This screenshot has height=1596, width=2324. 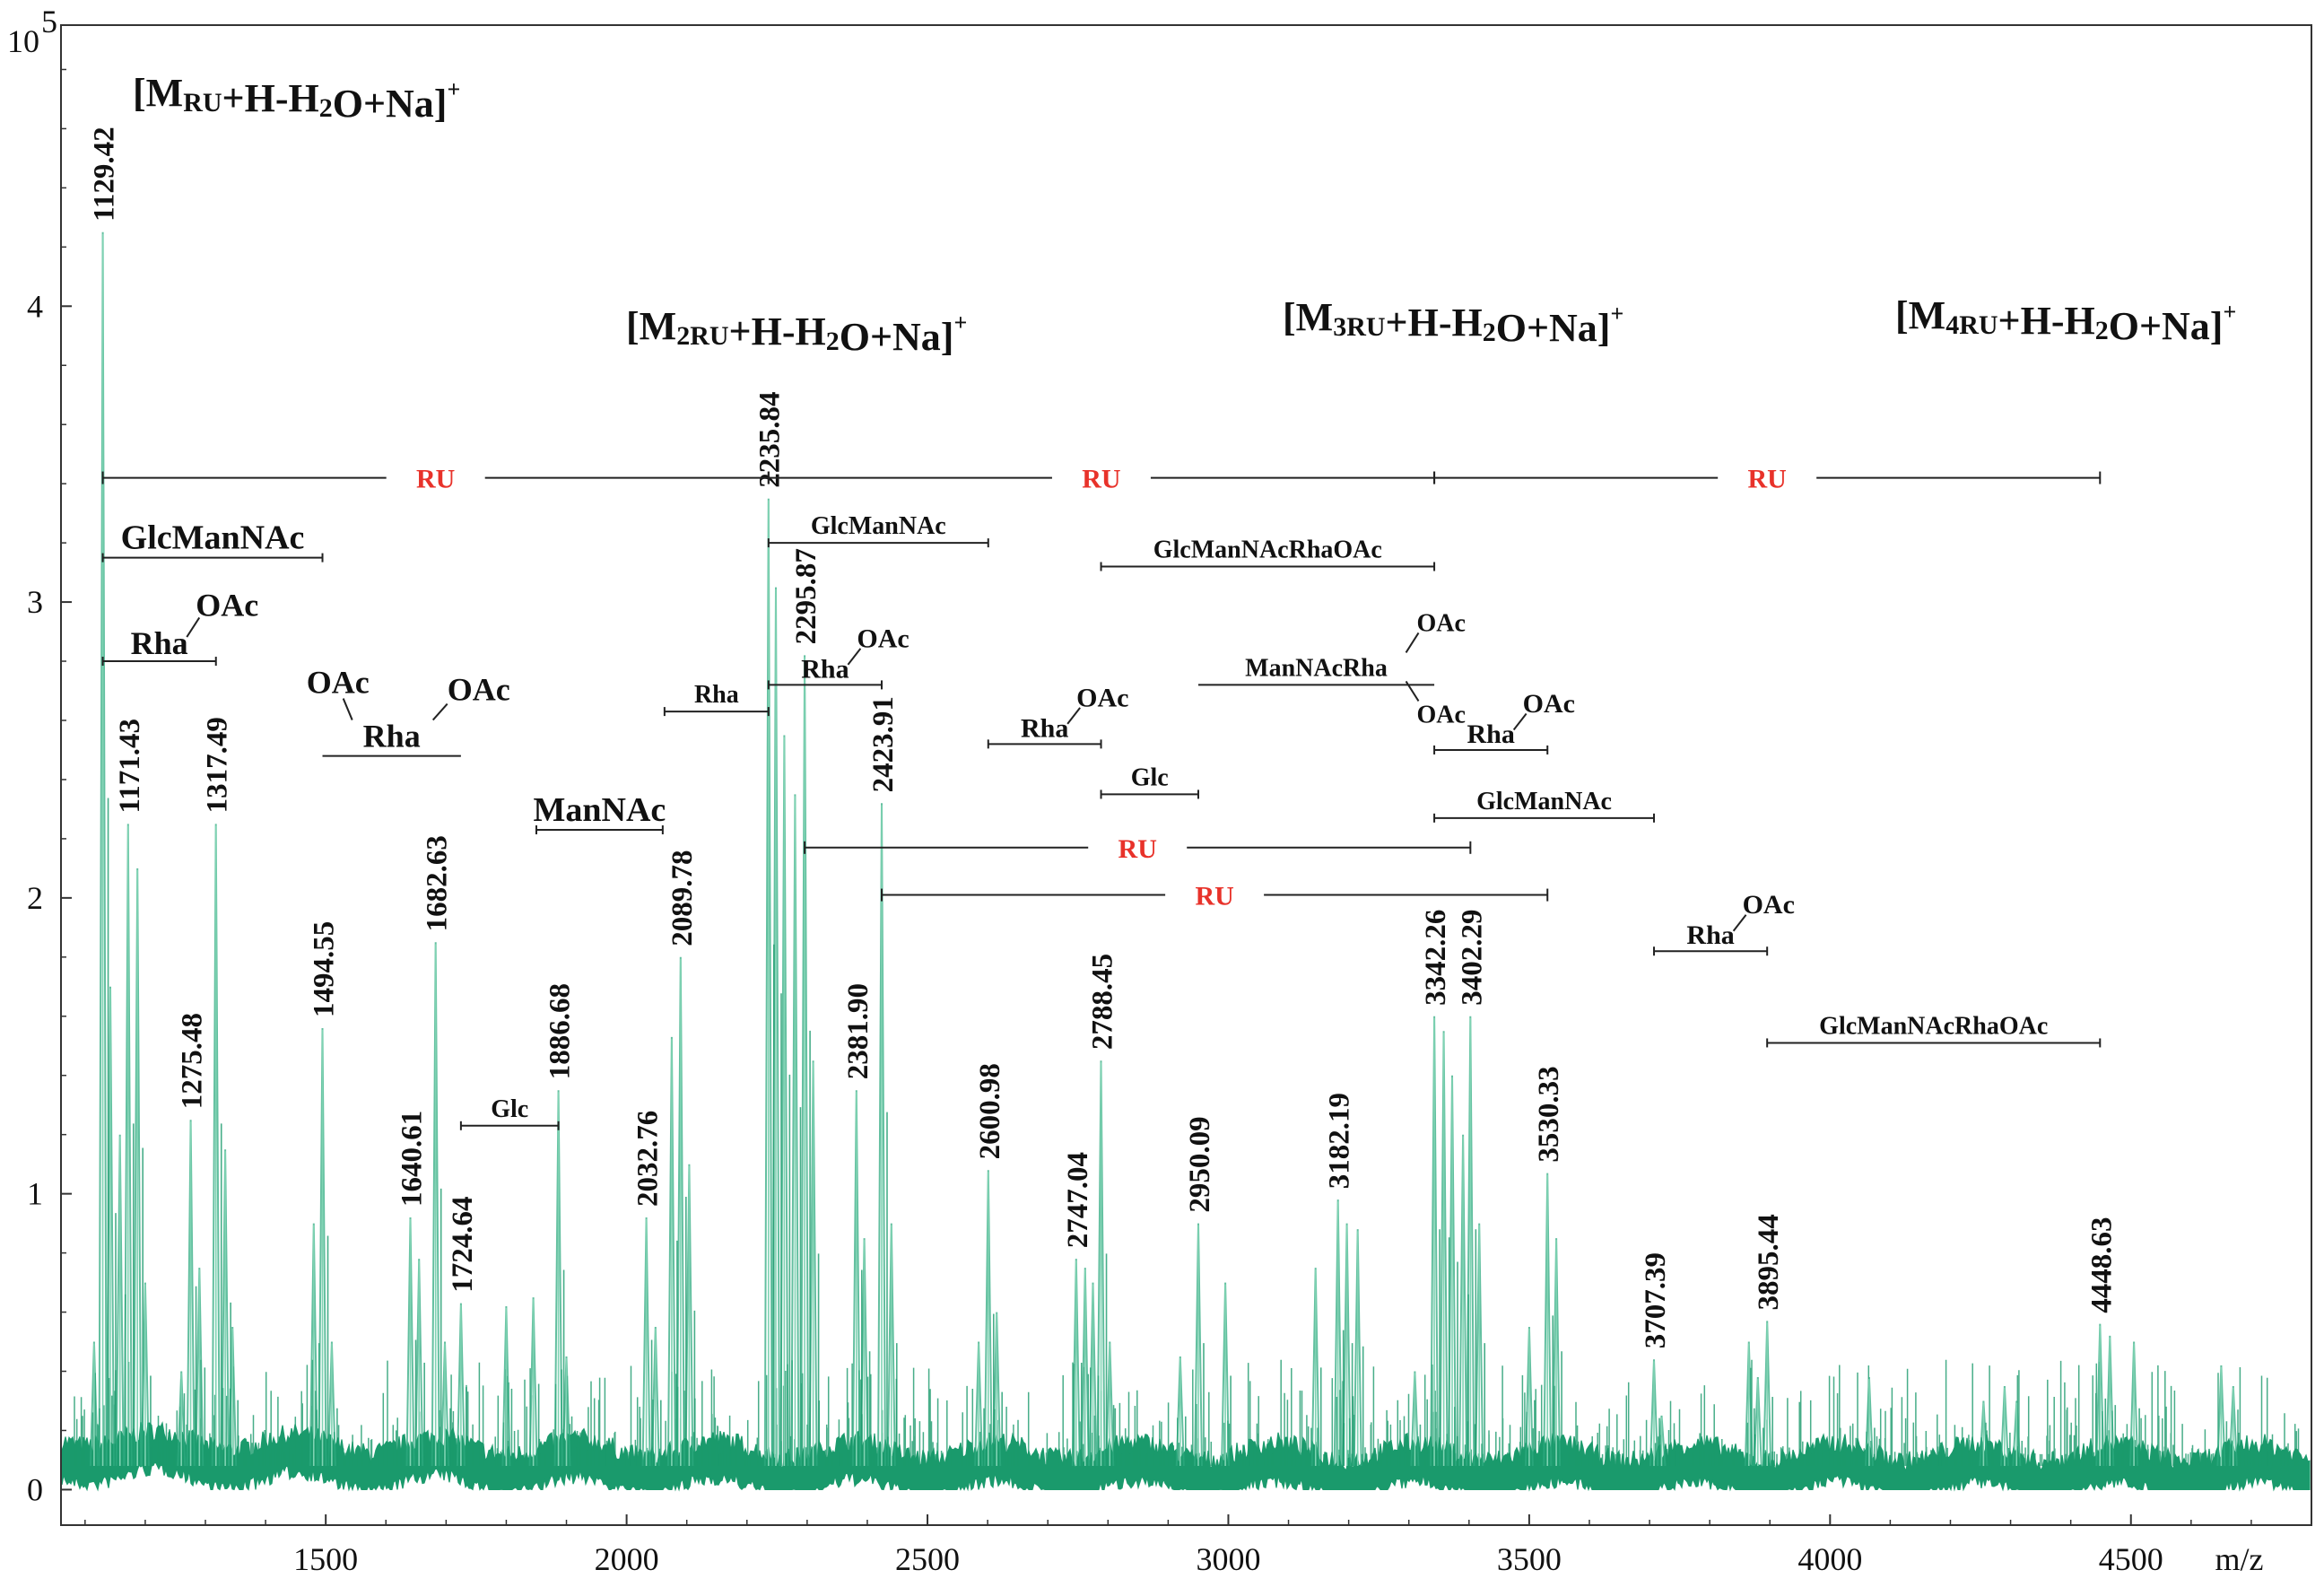 I want to click on fragment-label: GlcManNAcRhaOAc, so click(x=1933, y=1026).